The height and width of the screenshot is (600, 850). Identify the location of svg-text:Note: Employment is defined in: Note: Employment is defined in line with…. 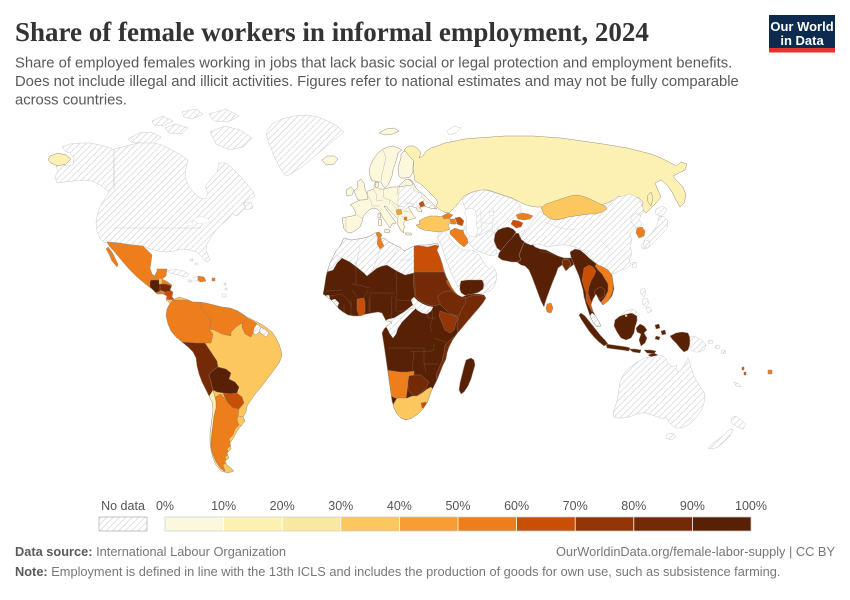
(397, 571).